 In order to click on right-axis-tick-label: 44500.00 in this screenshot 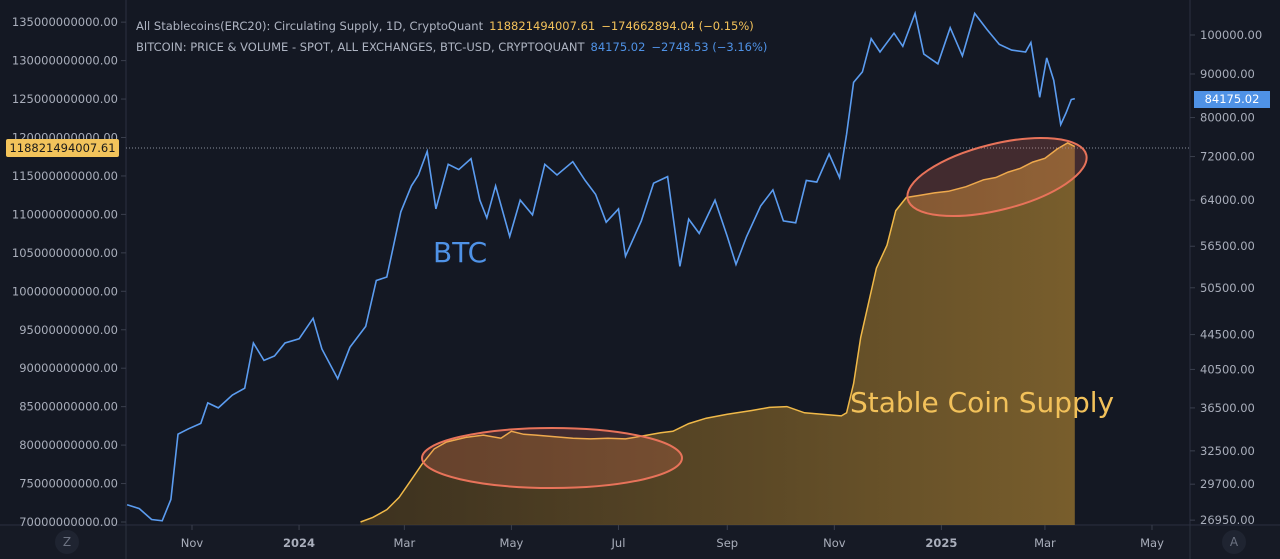, I will do `click(1227, 335)`.